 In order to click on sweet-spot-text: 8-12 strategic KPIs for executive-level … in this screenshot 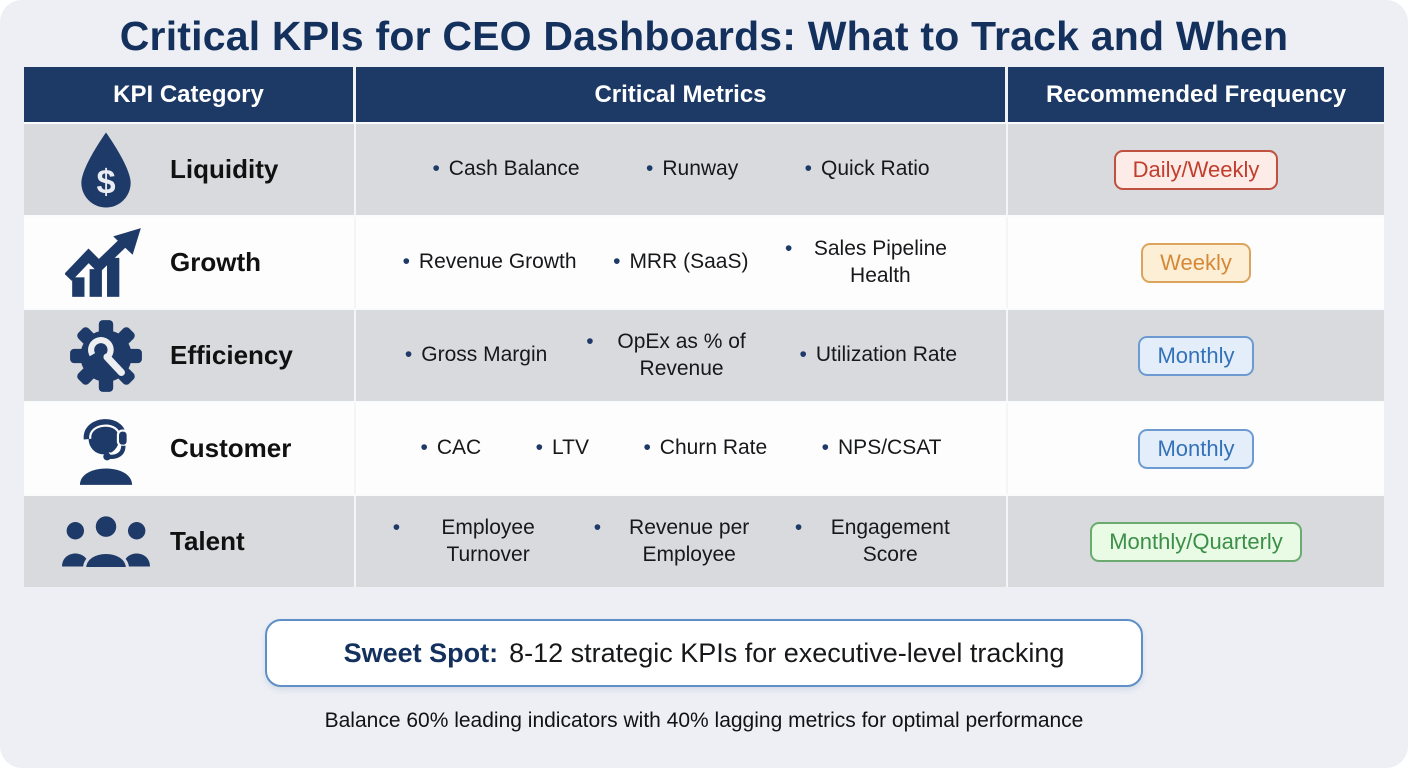, I will do `click(787, 652)`.